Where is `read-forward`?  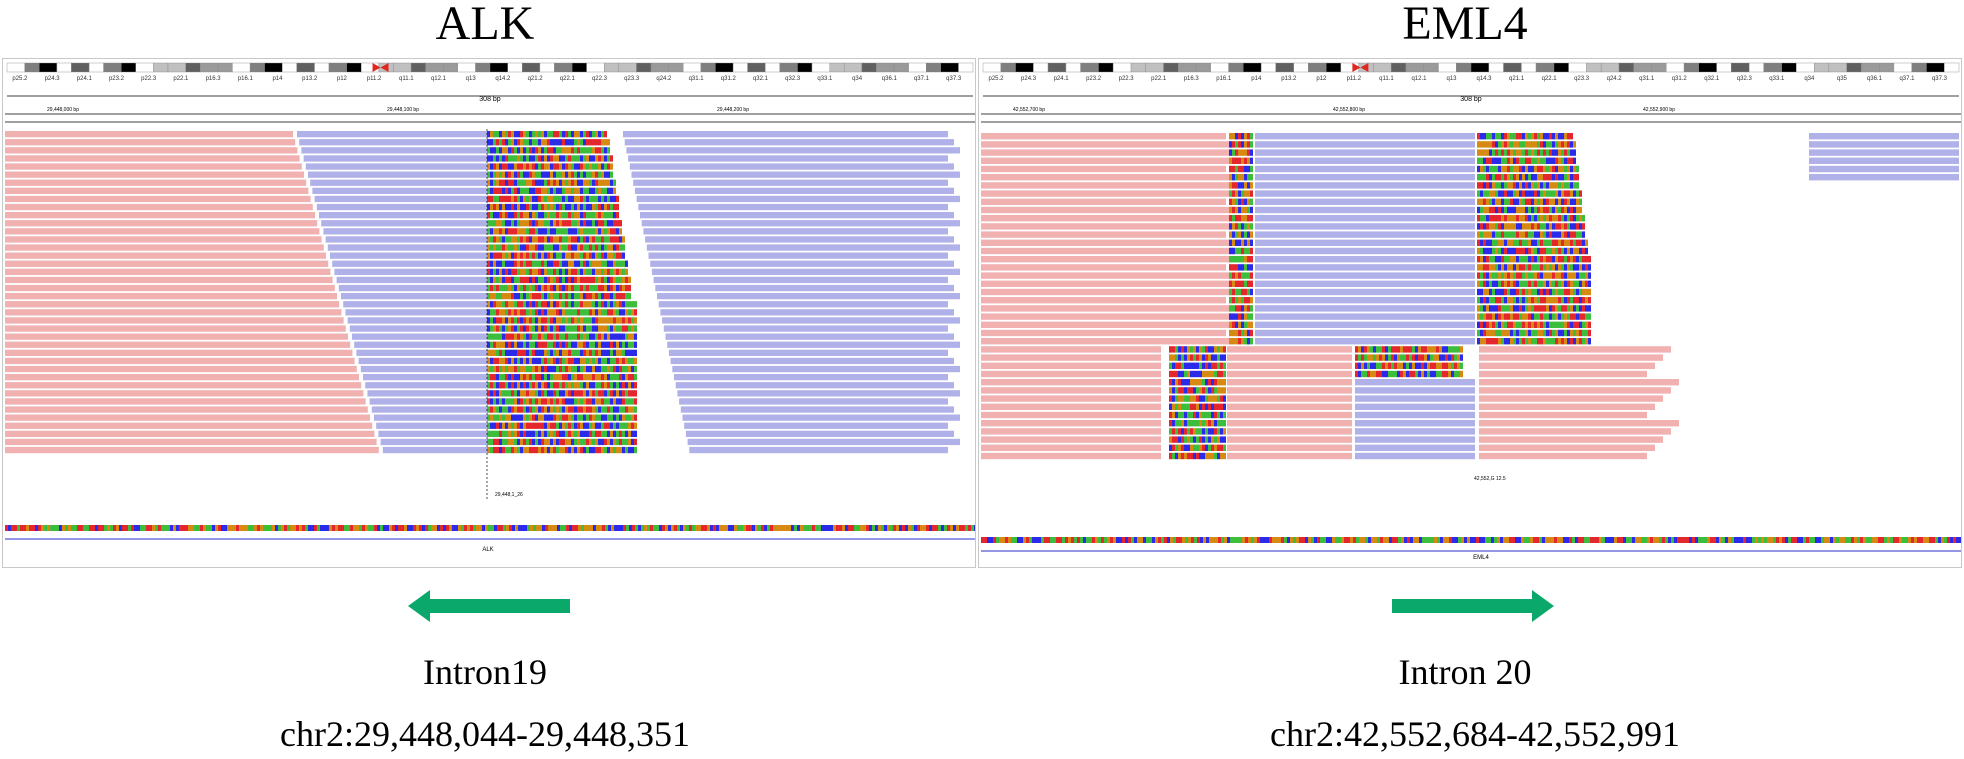
read-forward is located at coordinates (1103, 333).